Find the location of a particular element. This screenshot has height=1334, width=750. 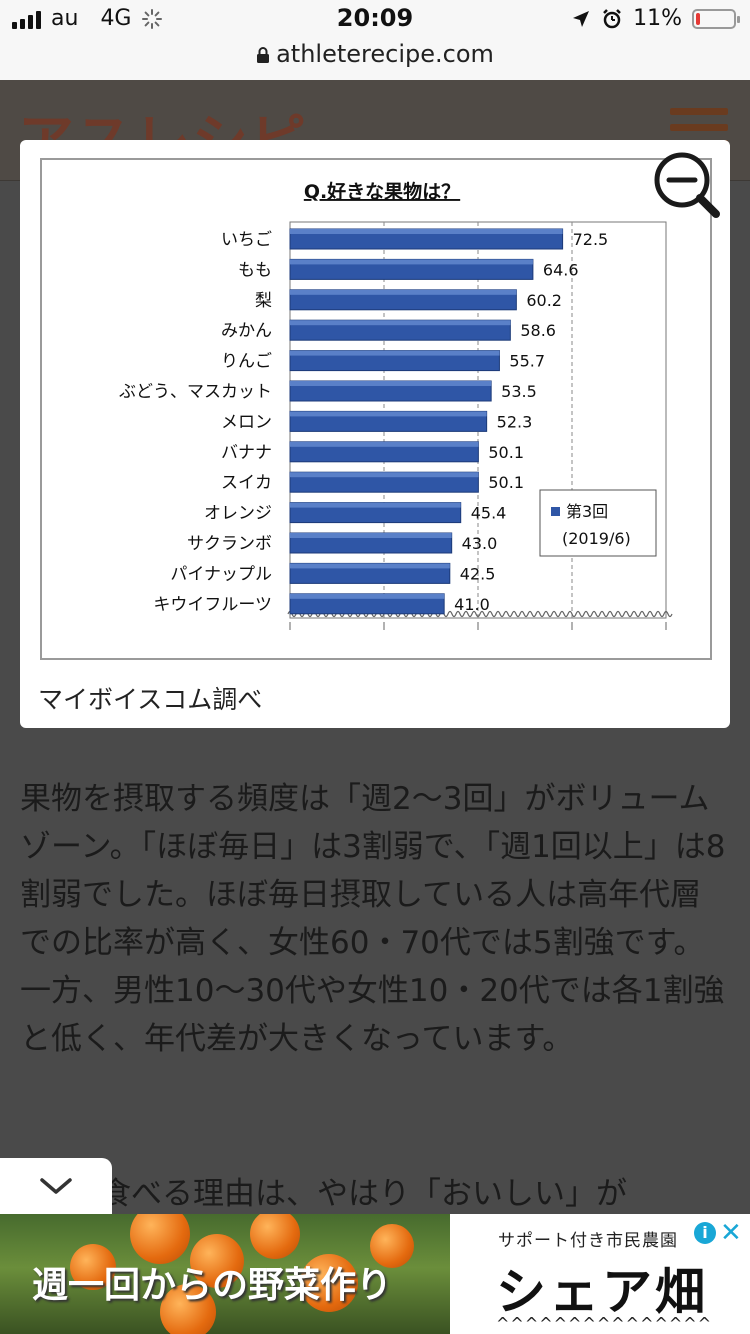

network-label: 4G is located at coordinates (116, 18).